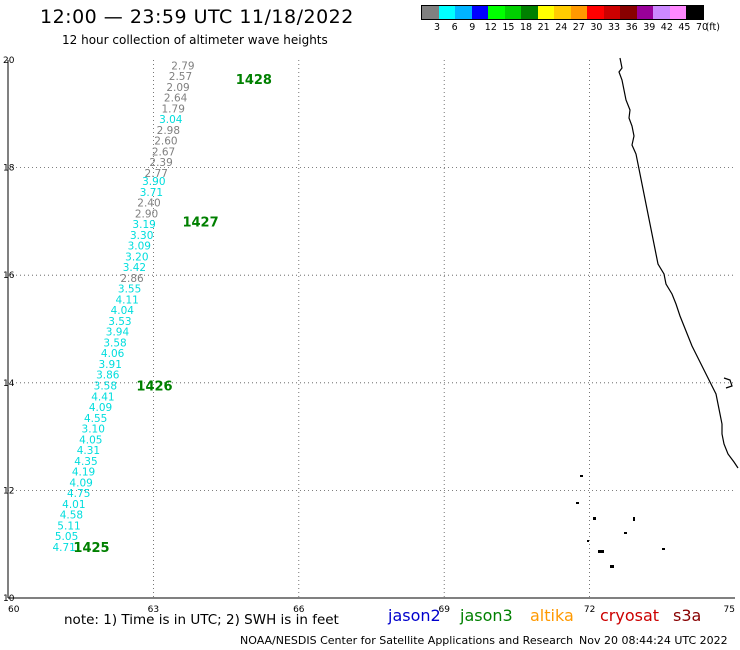  I want to click on pass-time-label: 1426, so click(154, 386).